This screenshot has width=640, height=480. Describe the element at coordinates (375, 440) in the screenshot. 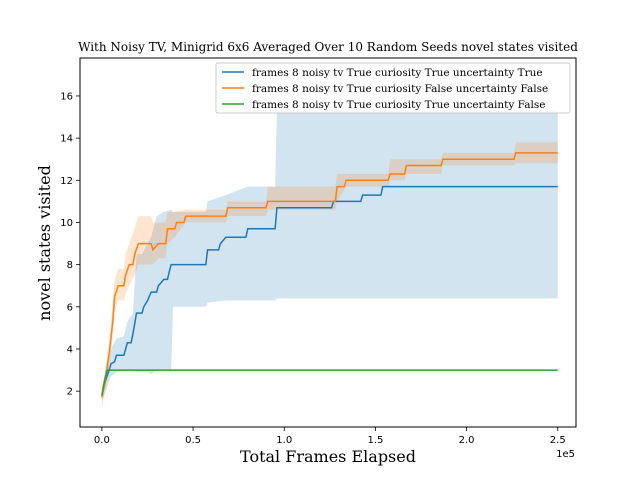

I see `x-tick-label: 1.5` at that location.